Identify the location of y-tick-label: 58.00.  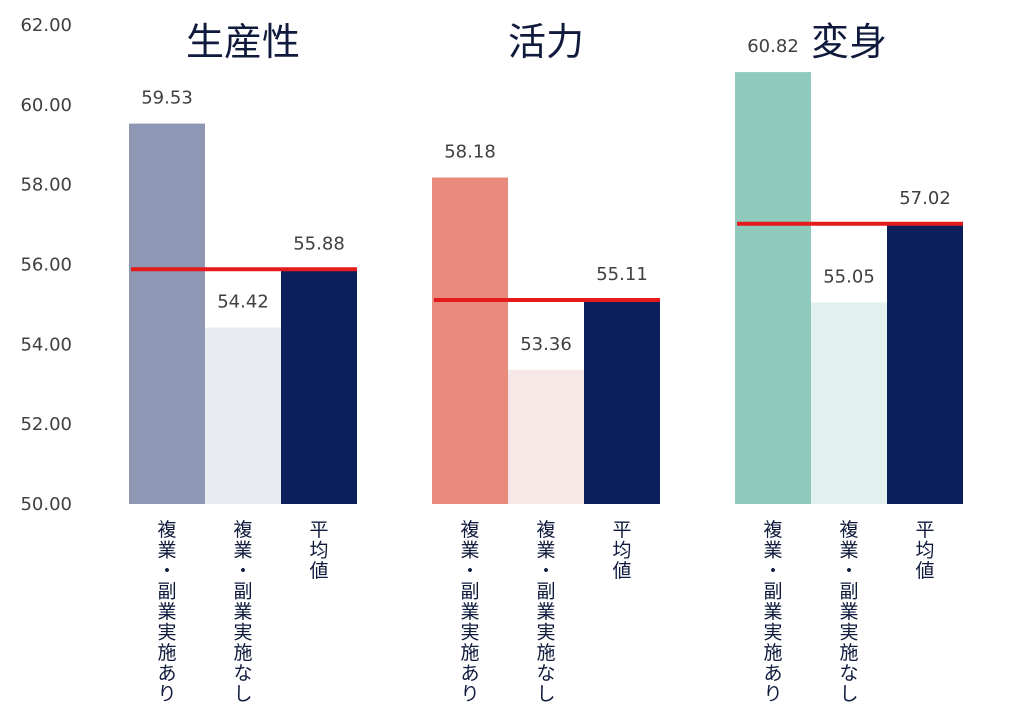
(46, 185).